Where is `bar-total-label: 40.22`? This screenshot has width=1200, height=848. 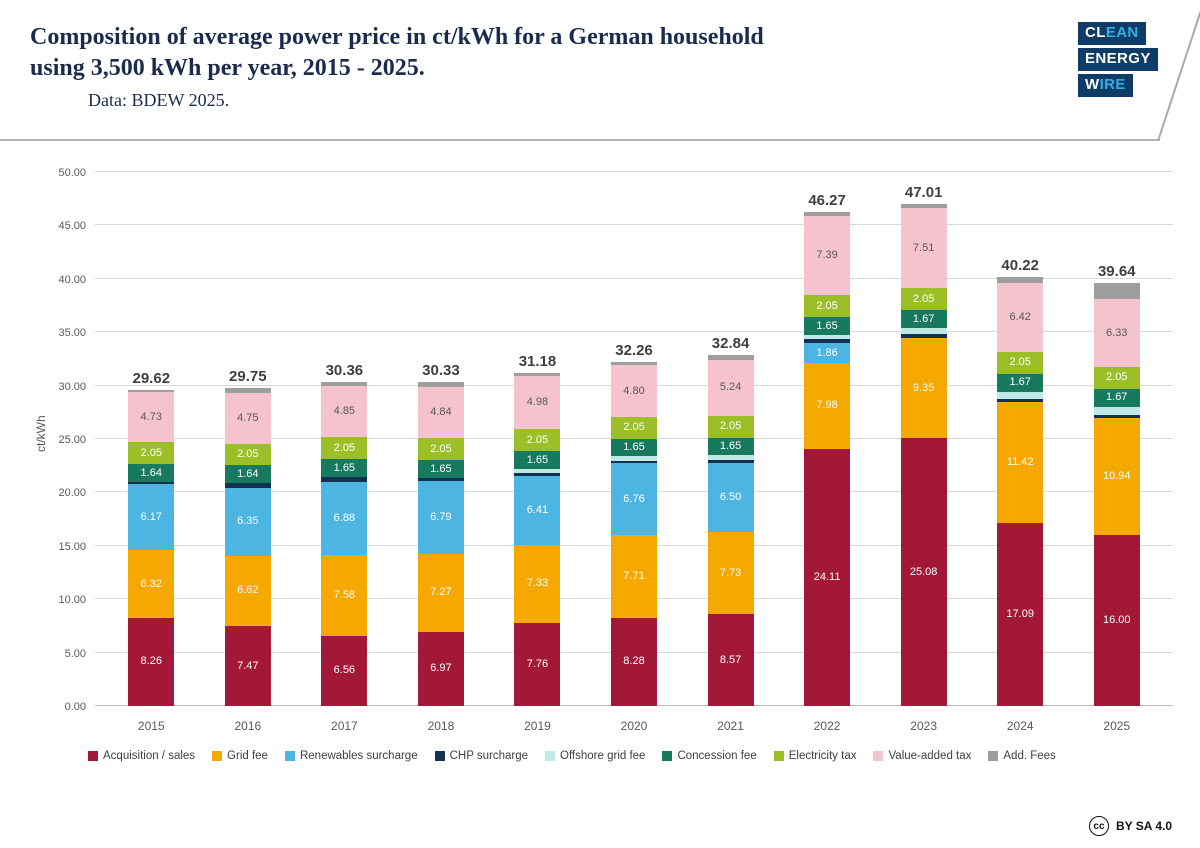
bar-total-label: 40.22 is located at coordinates (1020, 265).